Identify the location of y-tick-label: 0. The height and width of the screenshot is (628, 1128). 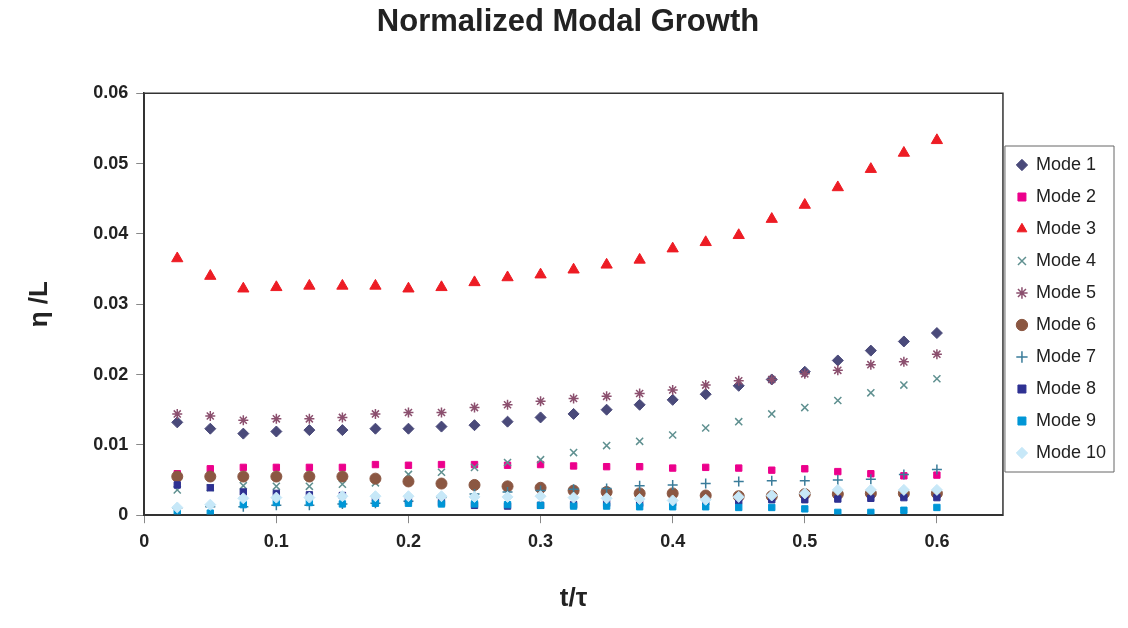
(123, 514).